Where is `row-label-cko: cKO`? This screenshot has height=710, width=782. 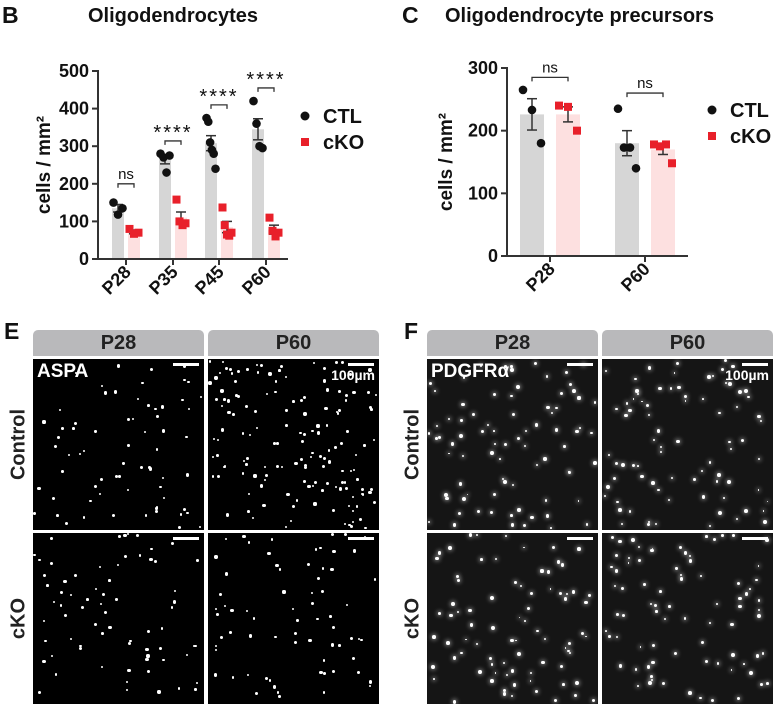
row-label-cko: cKO is located at coordinates (18, 618).